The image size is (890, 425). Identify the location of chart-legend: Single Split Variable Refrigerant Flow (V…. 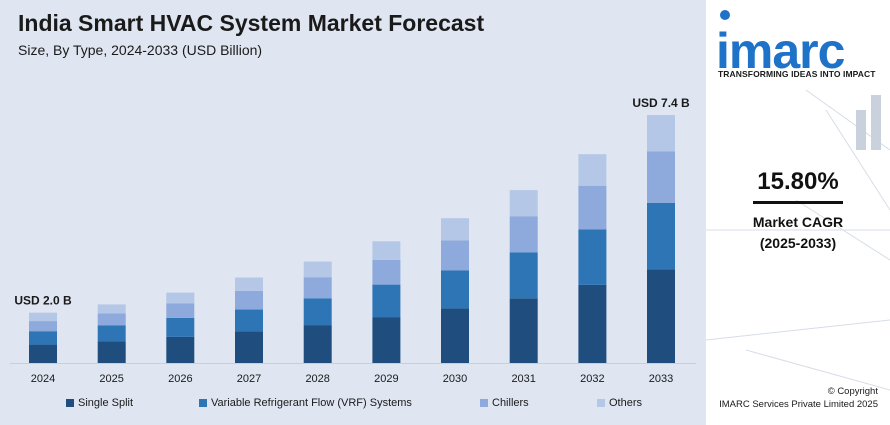
(353, 405).